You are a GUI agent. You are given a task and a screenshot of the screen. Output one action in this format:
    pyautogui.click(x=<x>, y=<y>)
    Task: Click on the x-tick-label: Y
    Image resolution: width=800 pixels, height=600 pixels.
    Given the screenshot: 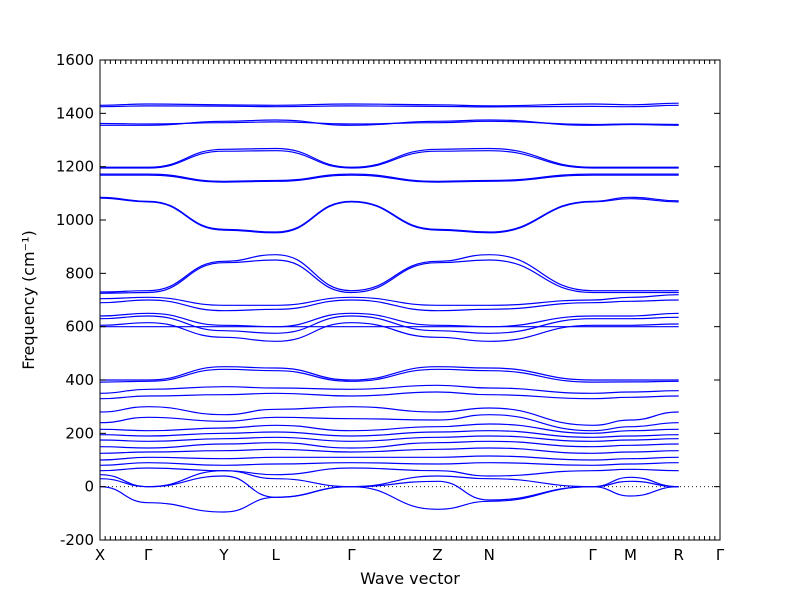 What is the action you would take?
    pyautogui.click(x=223, y=555)
    